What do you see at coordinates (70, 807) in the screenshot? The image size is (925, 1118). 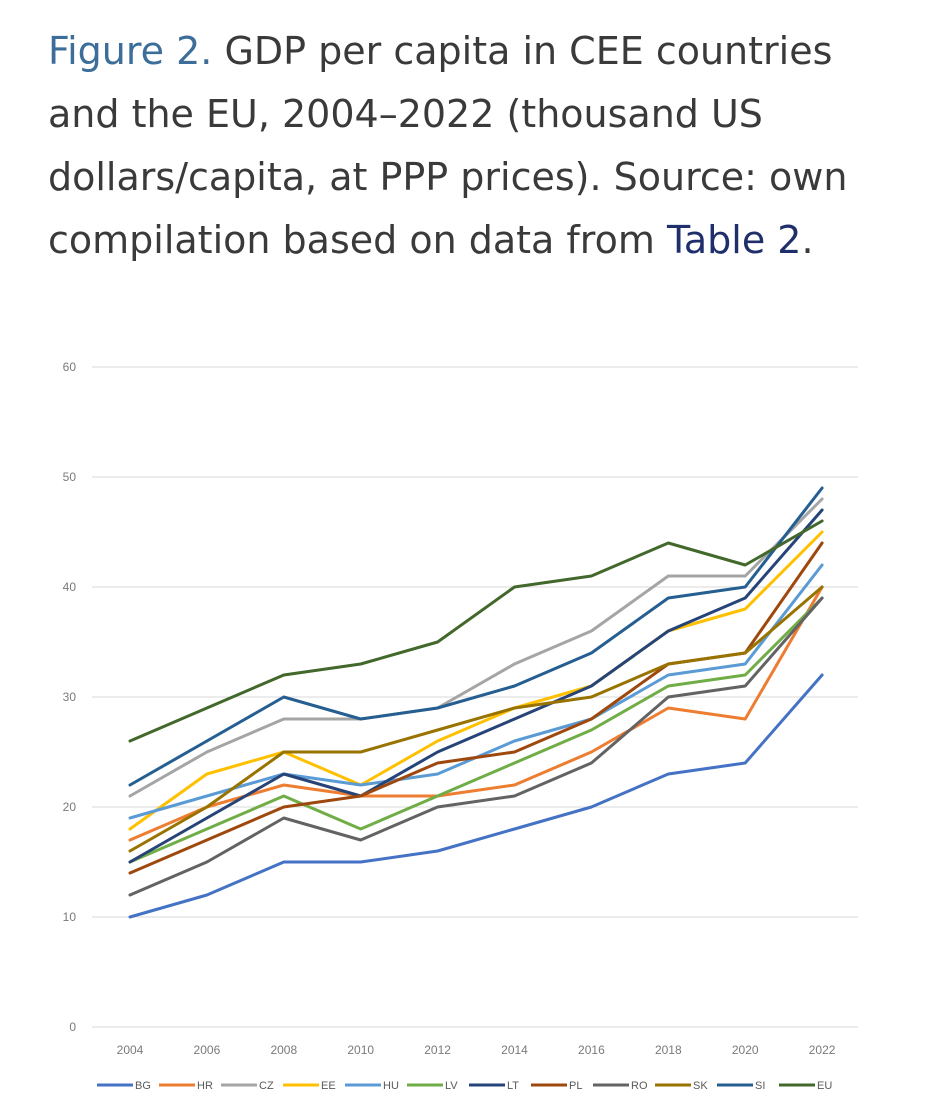 I see `y-tick-label: 20` at bounding box center [70, 807].